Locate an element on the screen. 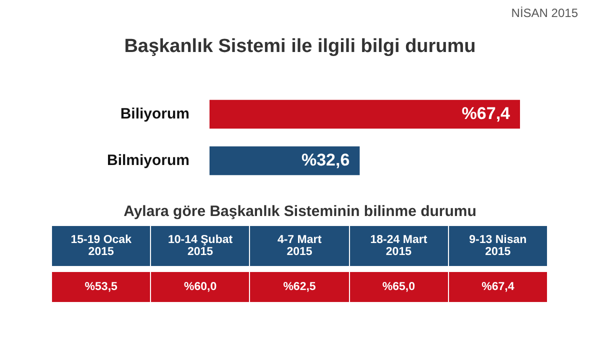  category-label: 10-14 Şubat 2015 is located at coordinates (200, 246).